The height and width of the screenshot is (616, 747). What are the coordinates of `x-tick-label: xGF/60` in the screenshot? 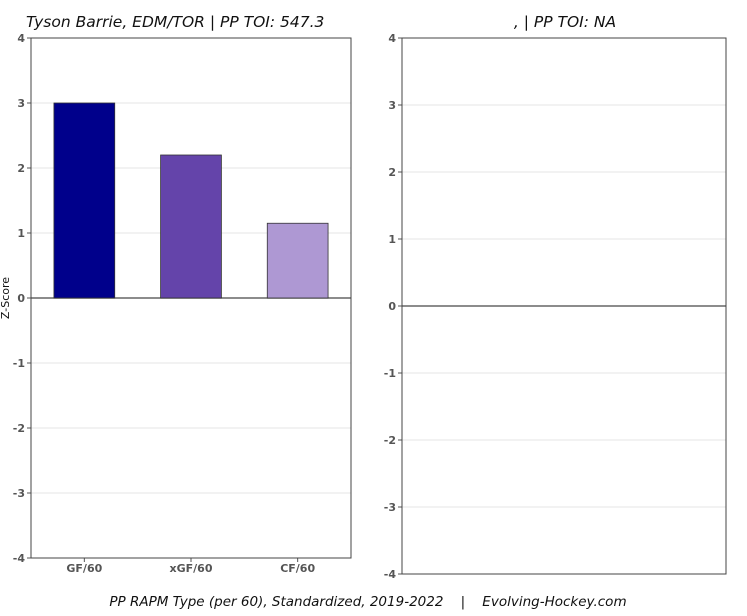 It's located at (191, 568).